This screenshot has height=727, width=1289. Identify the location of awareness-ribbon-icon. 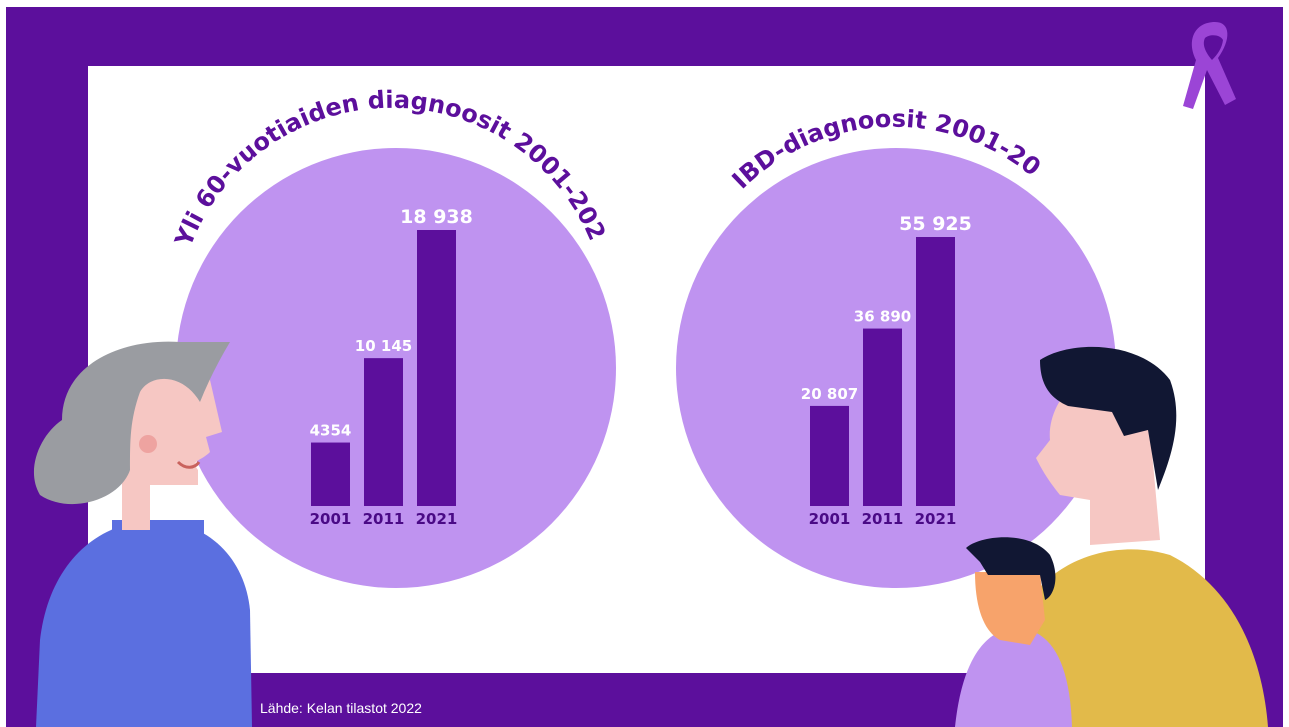
(1209, 65).